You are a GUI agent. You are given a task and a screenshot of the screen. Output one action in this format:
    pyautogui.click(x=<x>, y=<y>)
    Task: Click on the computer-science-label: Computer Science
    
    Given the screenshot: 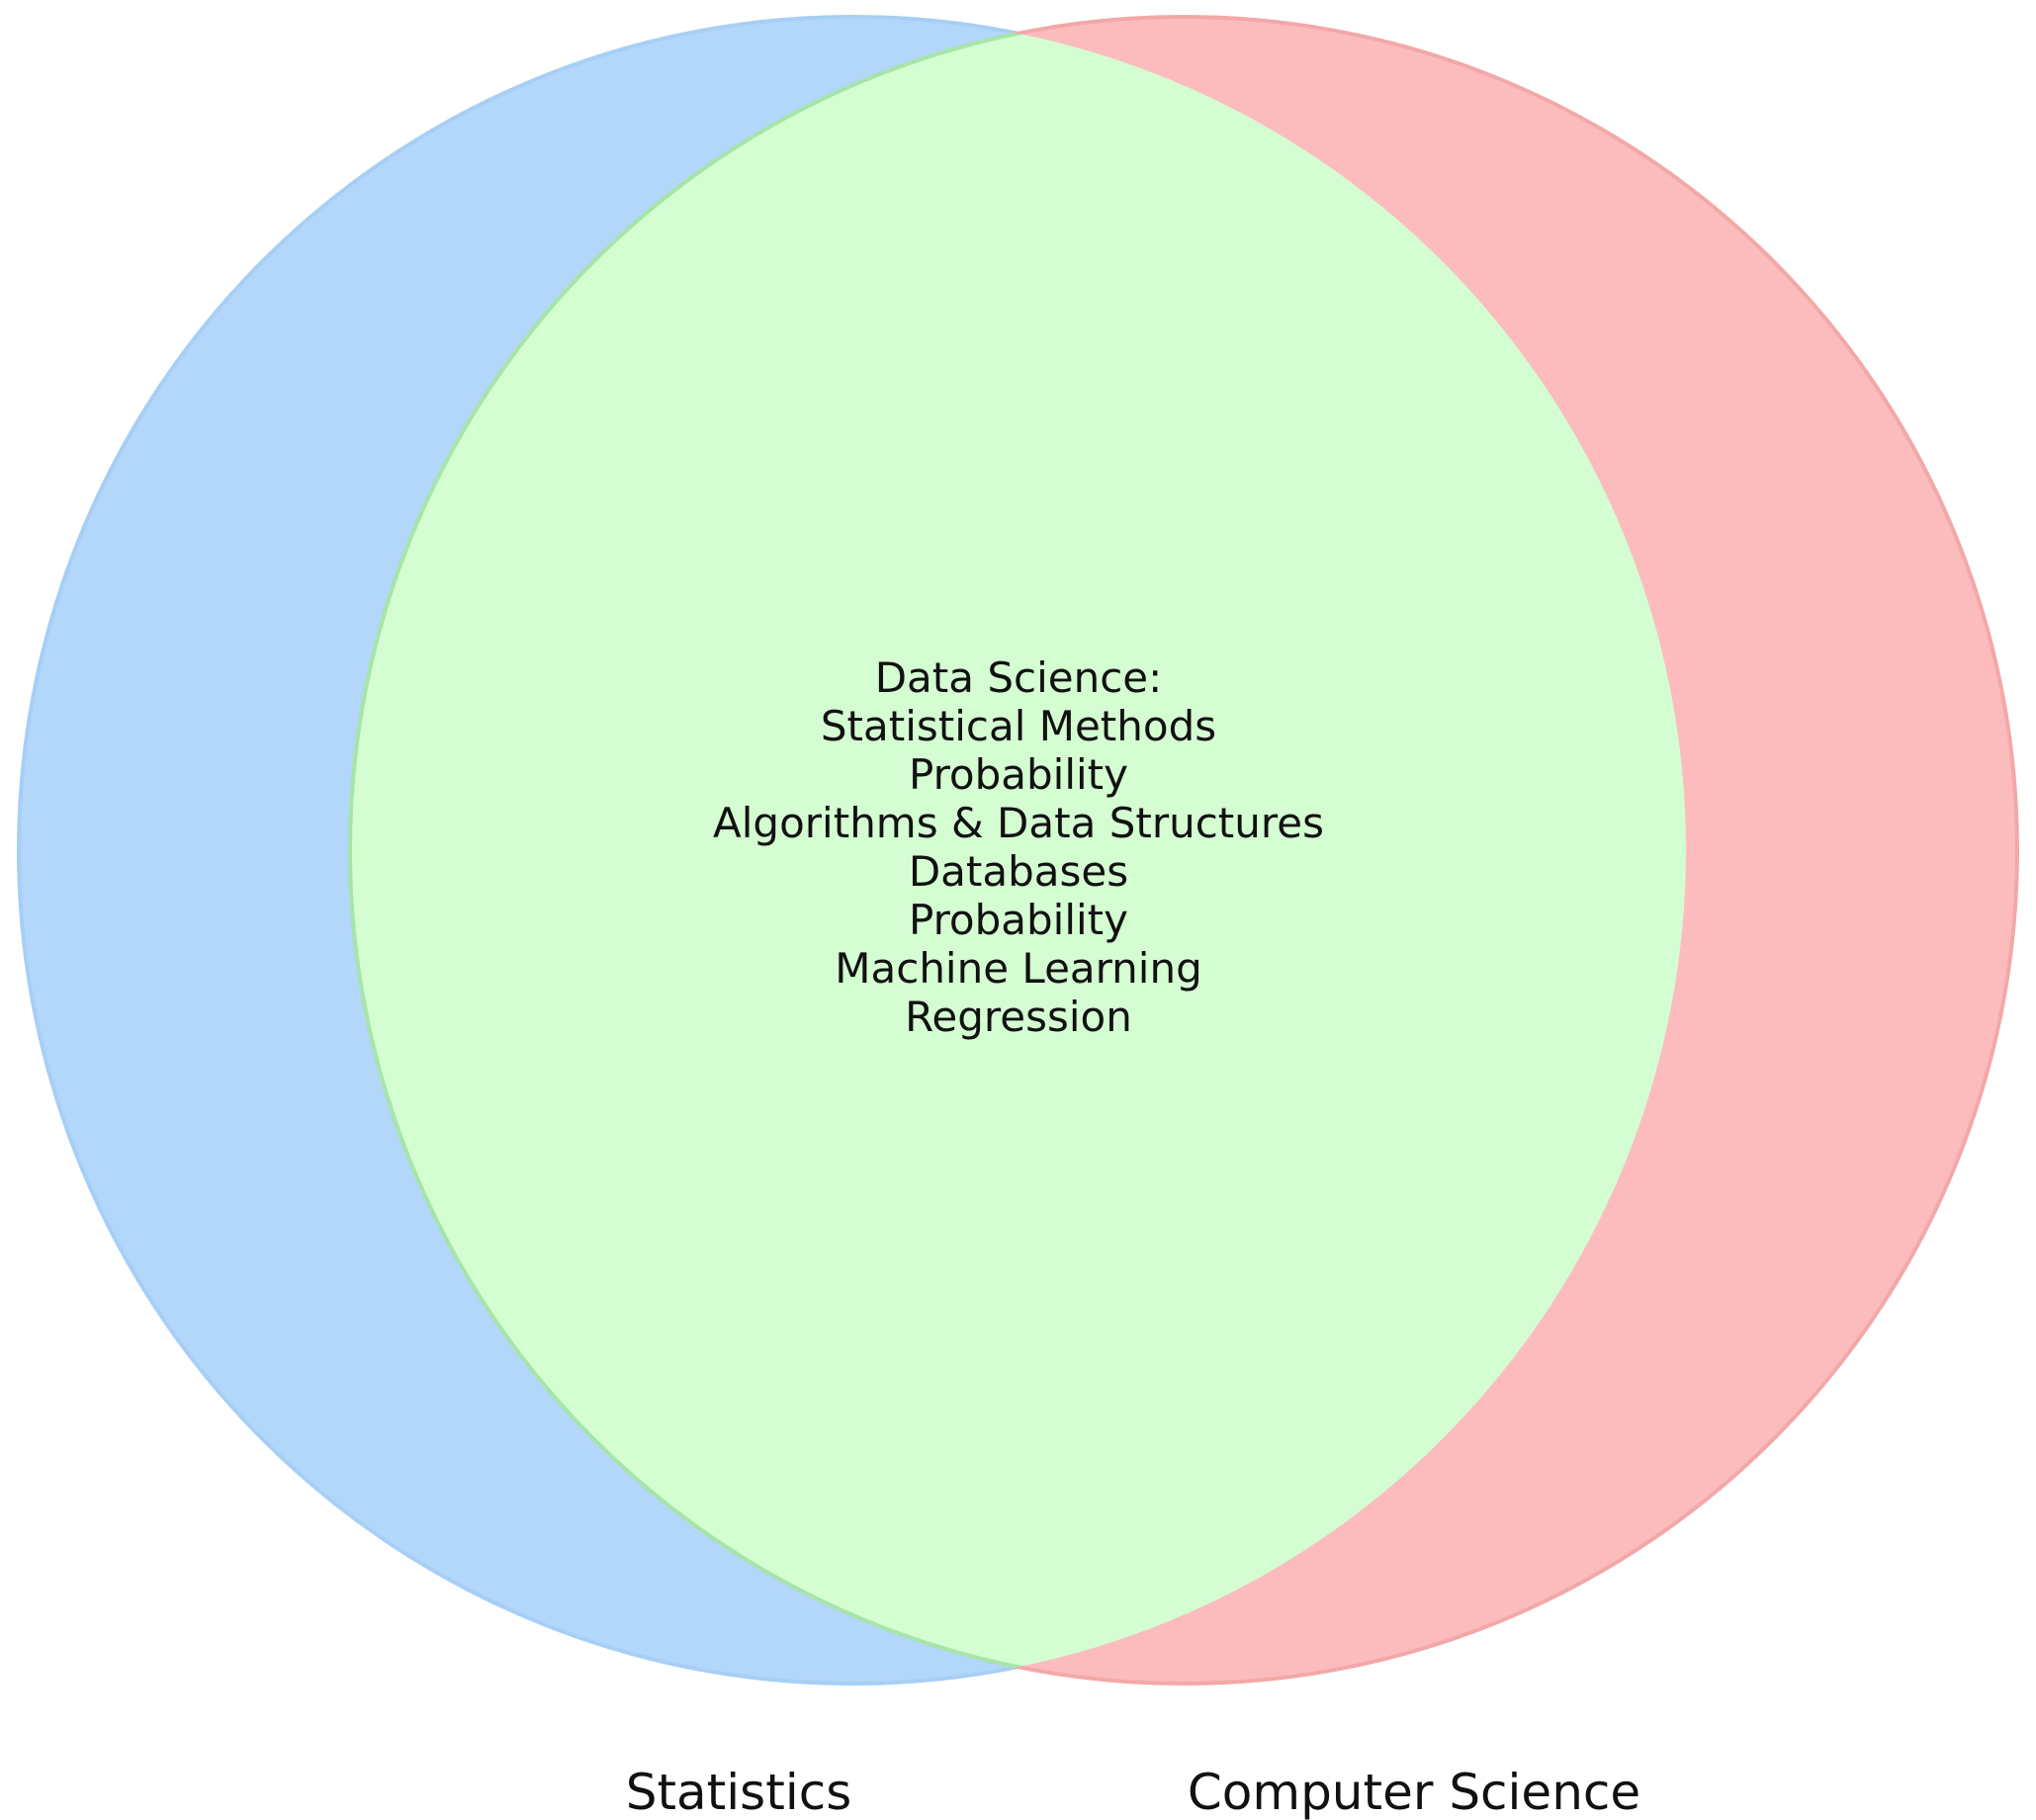 What is the action you would take?
    pyautogui.click(x=1414, y=1792)
    